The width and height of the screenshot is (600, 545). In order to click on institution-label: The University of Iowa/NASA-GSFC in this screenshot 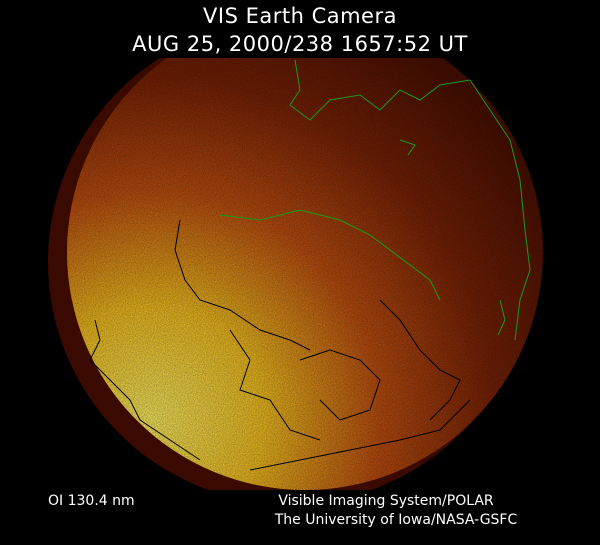, I will do `click(396, 520)`.